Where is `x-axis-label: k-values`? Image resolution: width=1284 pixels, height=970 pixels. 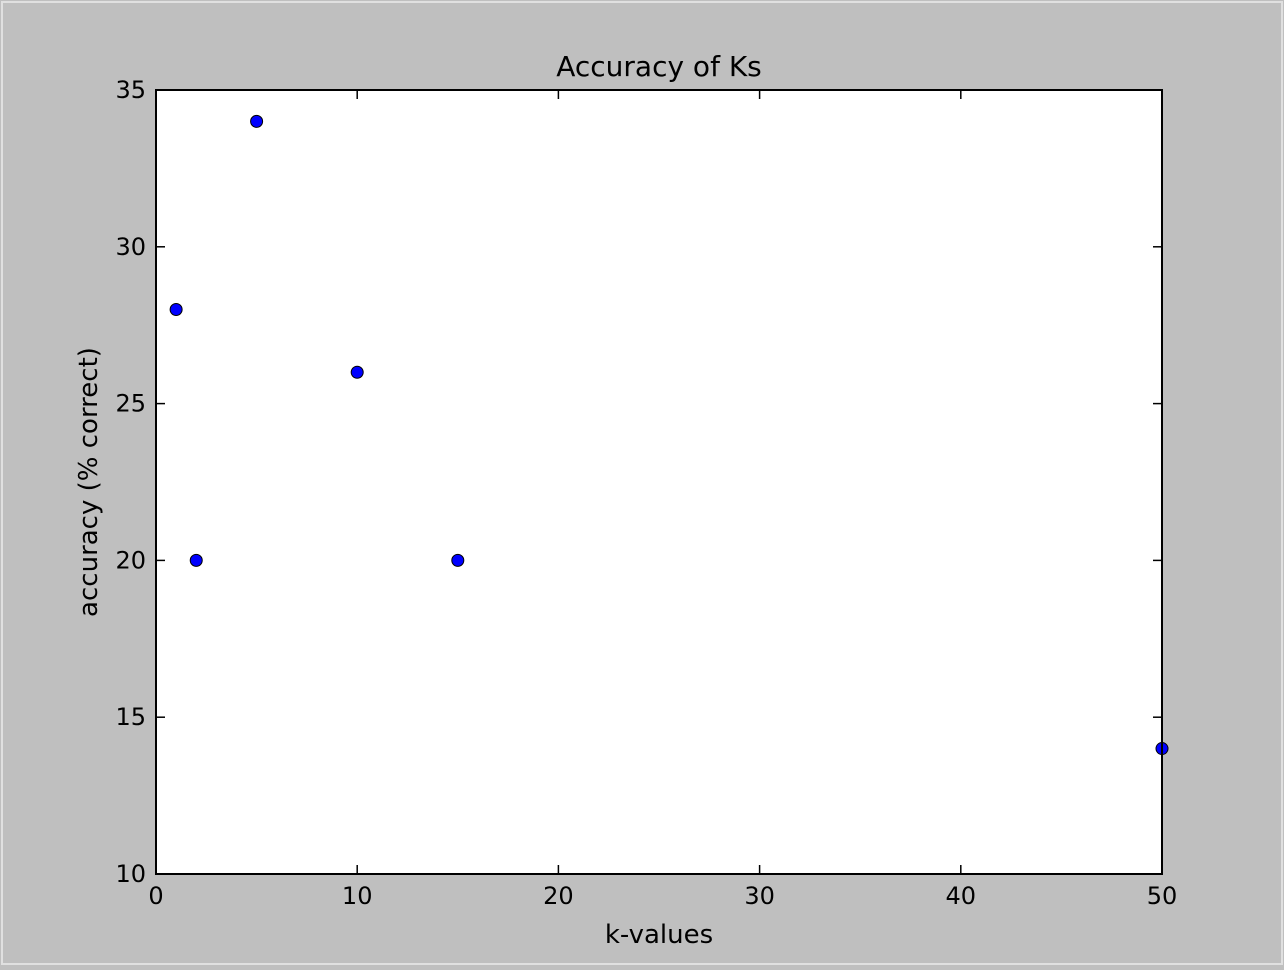 x-axis-label: k-values is located at coordinates (659, 935).